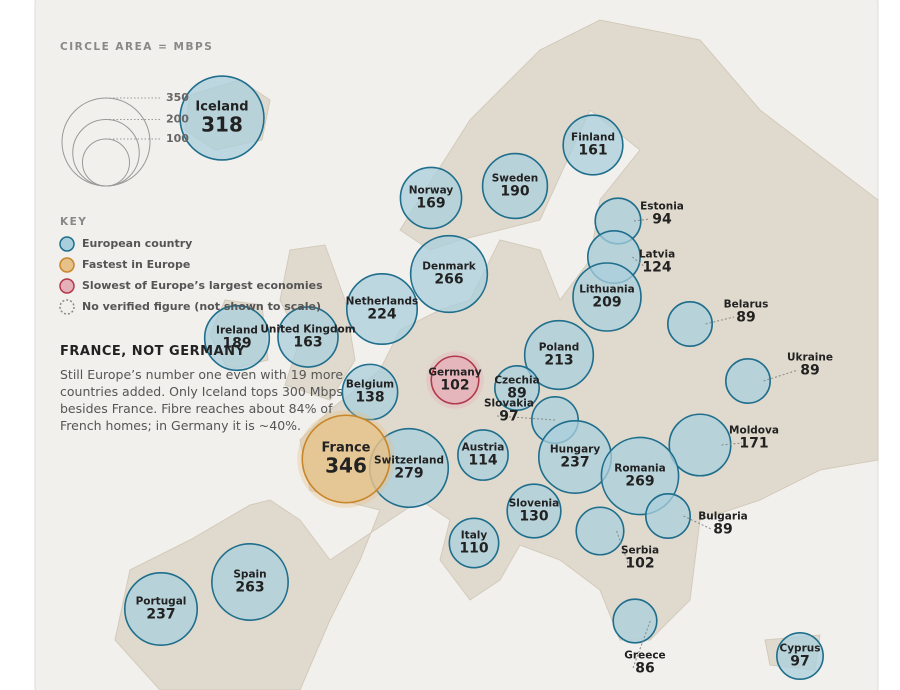 The image size is (900, 690). I want to click on country-name: Latvia, so click(657, 254).